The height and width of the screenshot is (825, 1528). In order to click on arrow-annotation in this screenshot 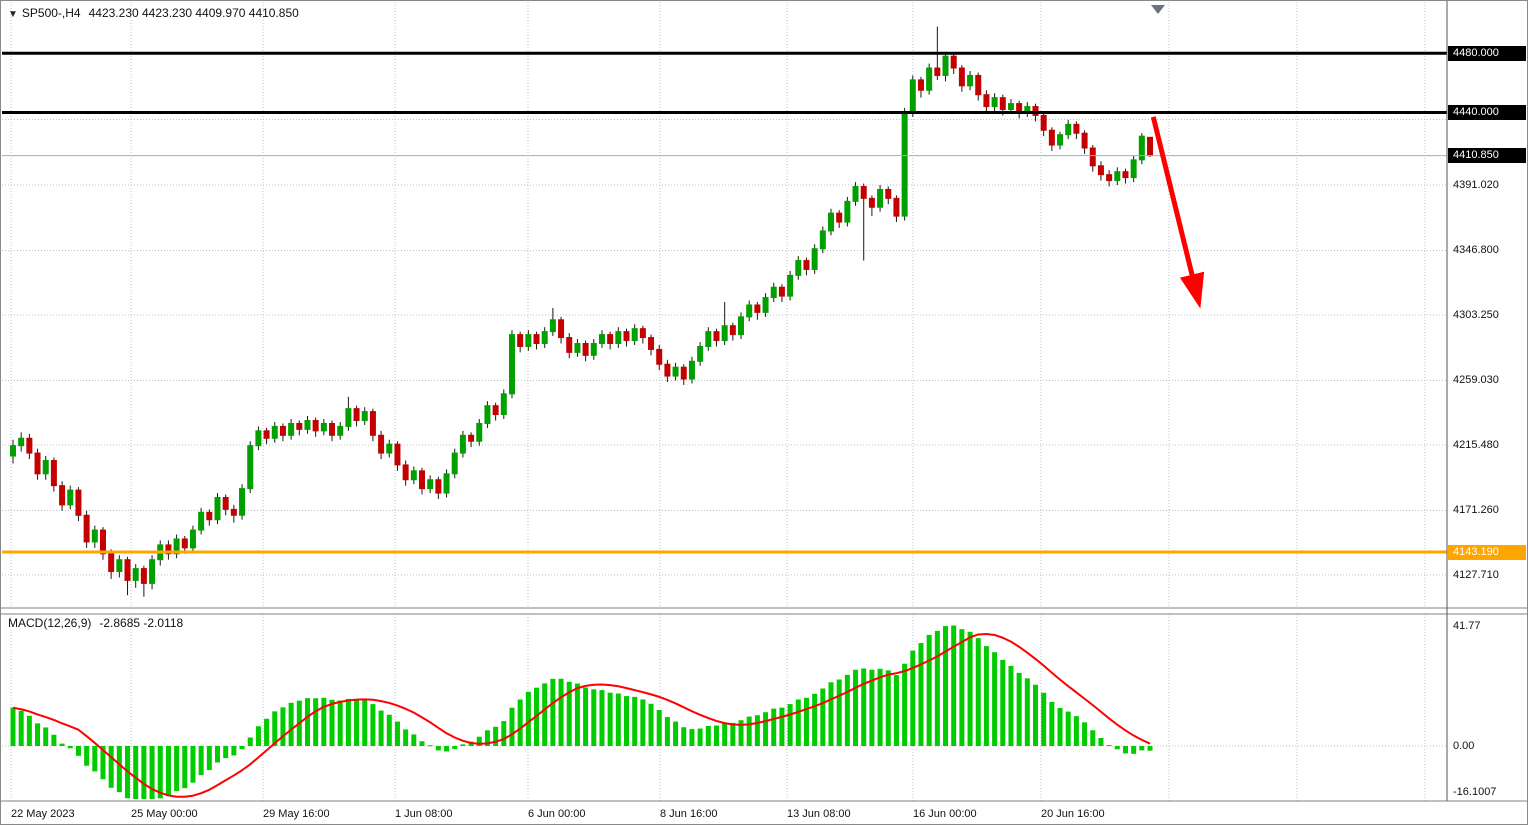, I will do `click(1177, 212)`.